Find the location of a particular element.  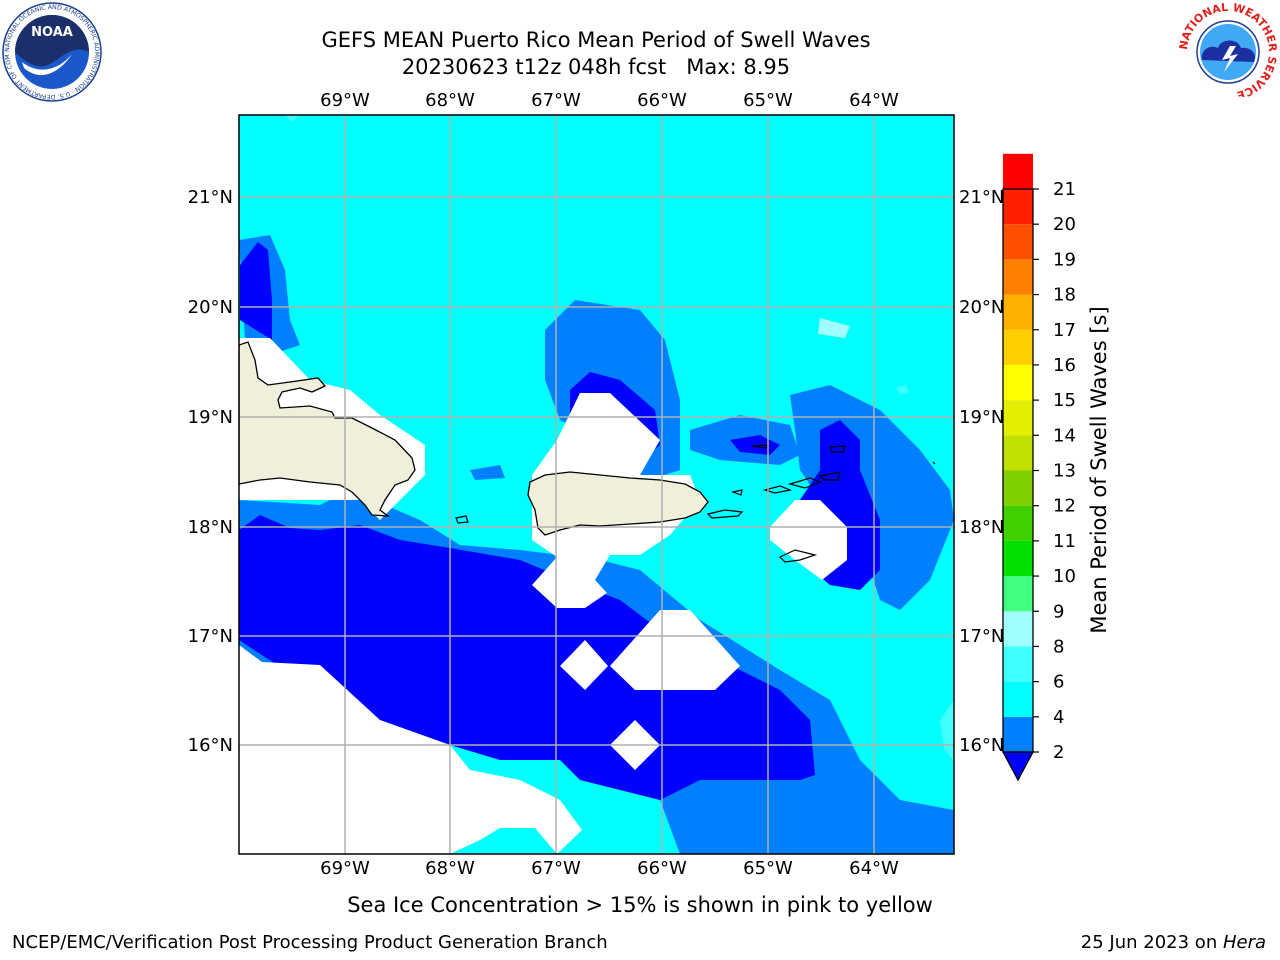

footer-date: 25 Jun 2023 on Hera is located at coordinates (1173, 943).